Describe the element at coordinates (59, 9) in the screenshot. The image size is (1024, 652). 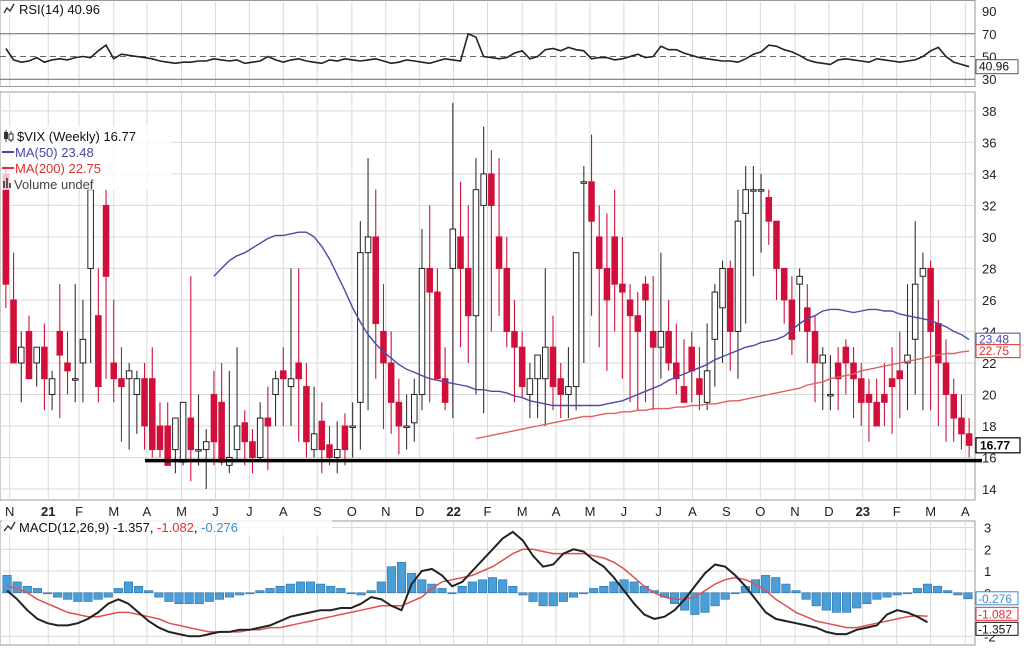
I see `rsi-header-label: RSI(14) 40.96` at that location.